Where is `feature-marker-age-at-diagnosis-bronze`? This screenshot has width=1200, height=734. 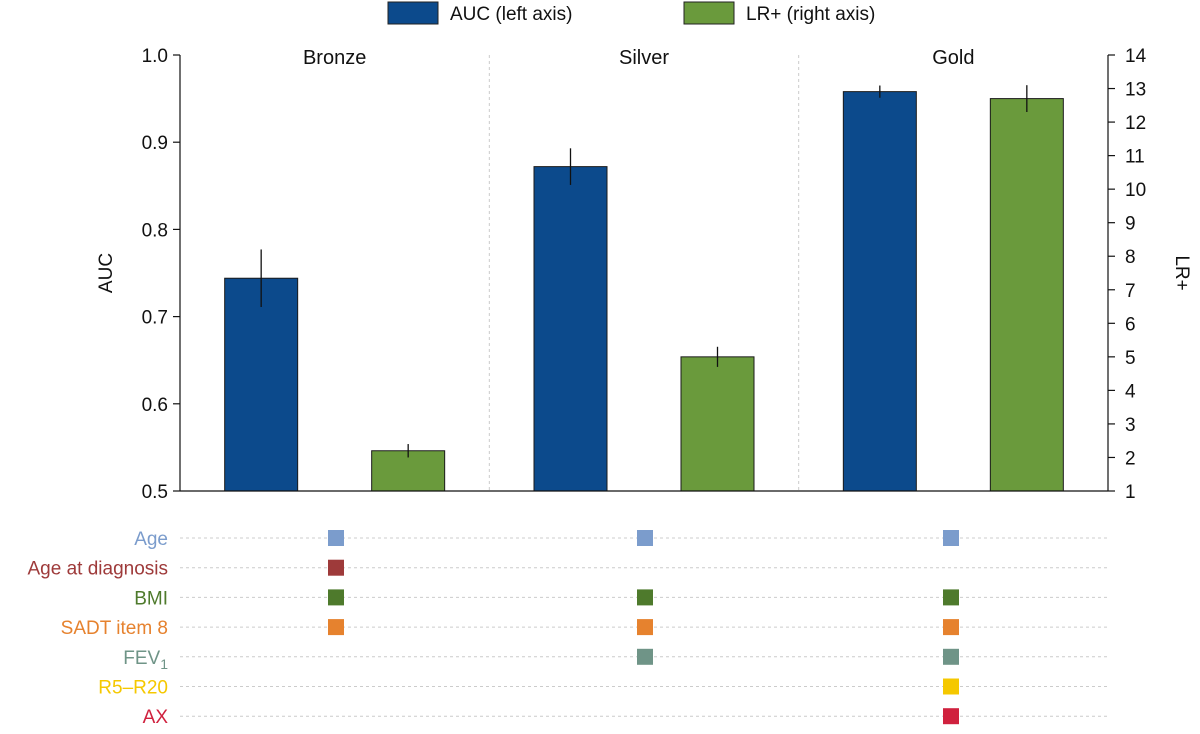 feature-marker-age-at-diagnosis-bronze is located at coordinates (336, 567).